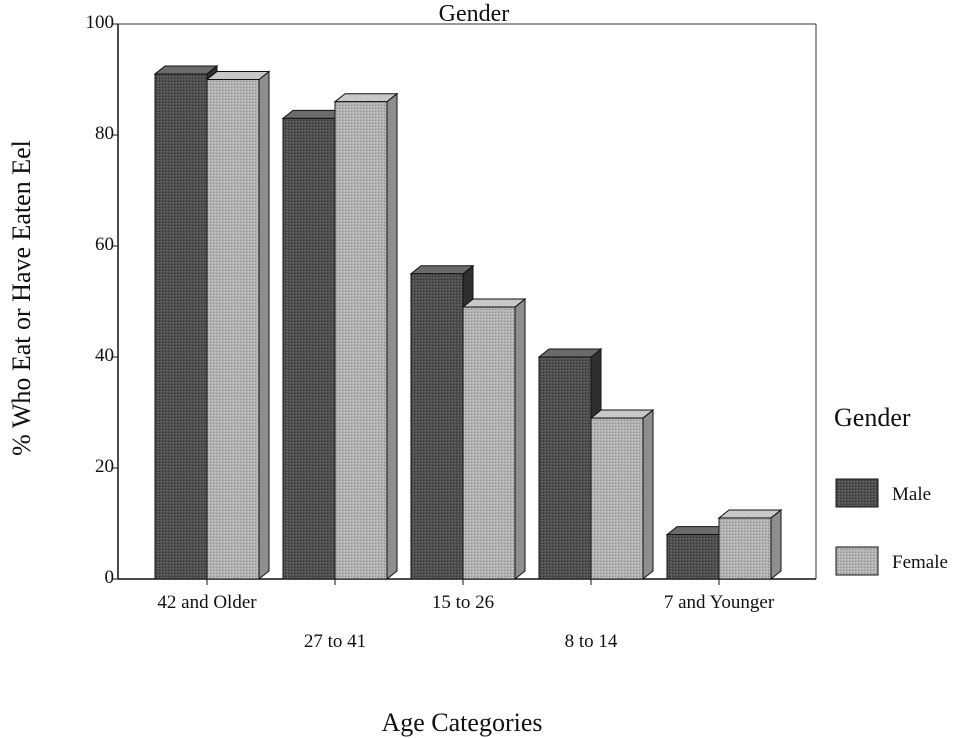 The width and height of the screenshot is (957, 738). I want to click on legend-label-female: Female, so click(920, 562).